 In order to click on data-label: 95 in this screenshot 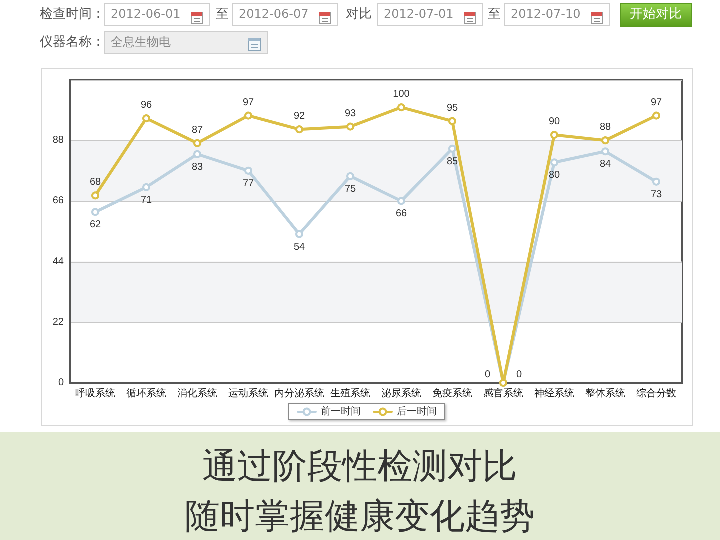, I will do `click(452, 108)`.